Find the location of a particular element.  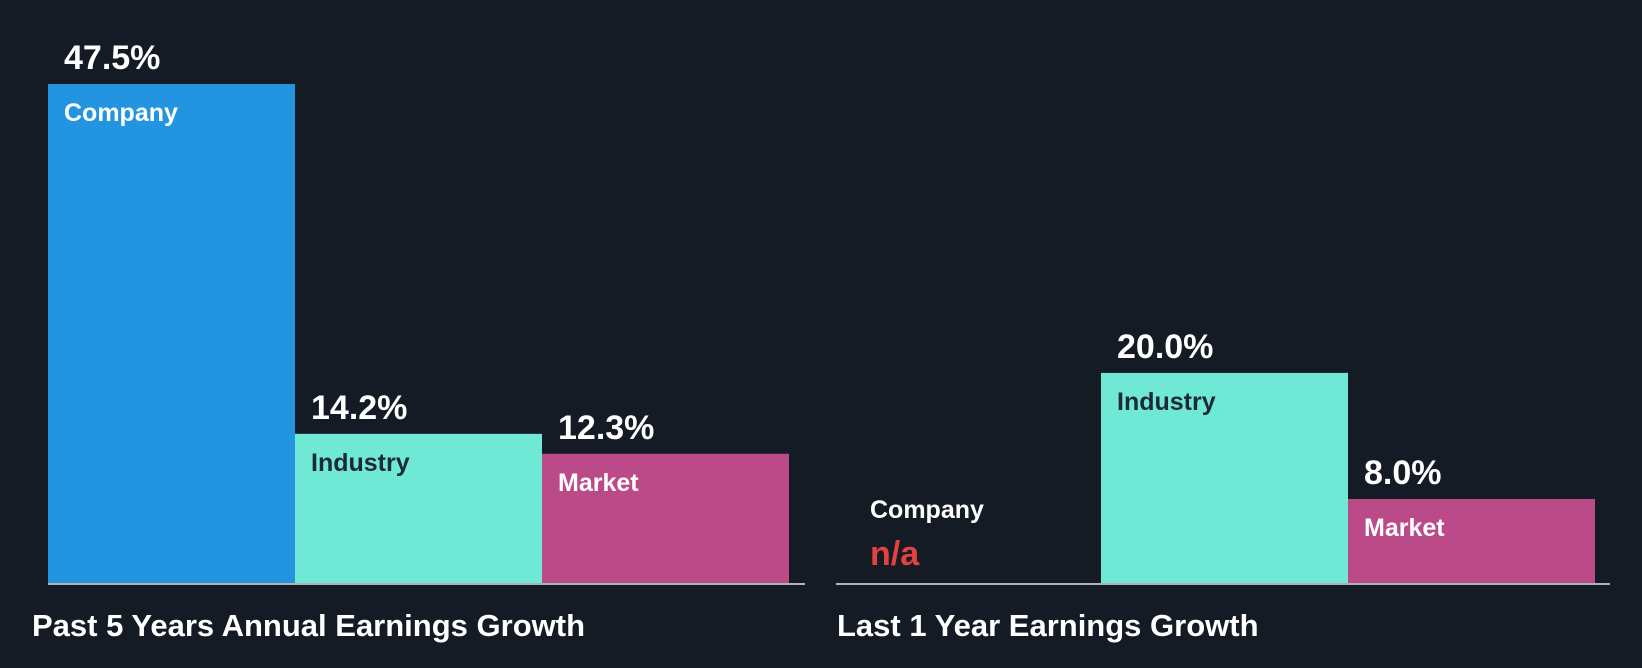

last1-industry-label: Industry is located at coordinates (1166, 402).